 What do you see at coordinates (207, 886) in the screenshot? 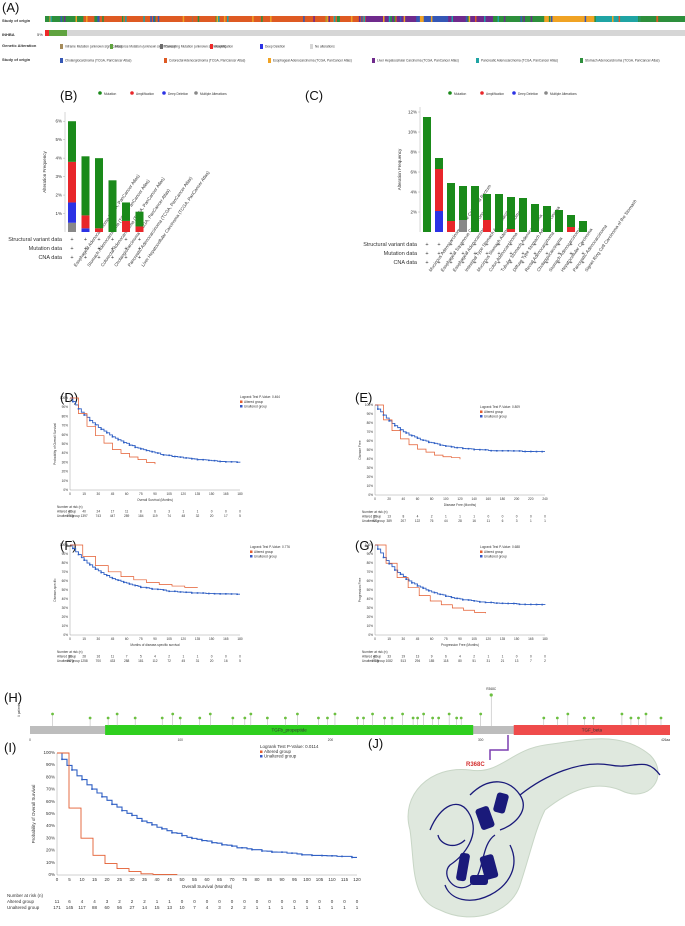
I see `x-axis-label: Overall Survival (Months)` at bounding box center [207, 886].